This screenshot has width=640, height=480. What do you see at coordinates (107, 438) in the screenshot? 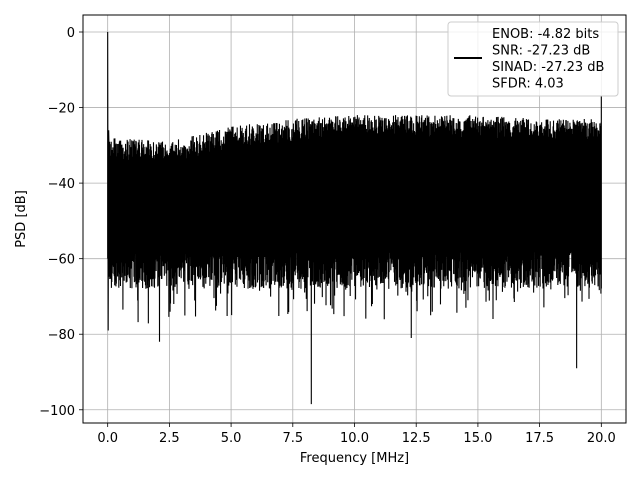
I see `x-tick-label: 0.0` at bounding box center [107, 438].